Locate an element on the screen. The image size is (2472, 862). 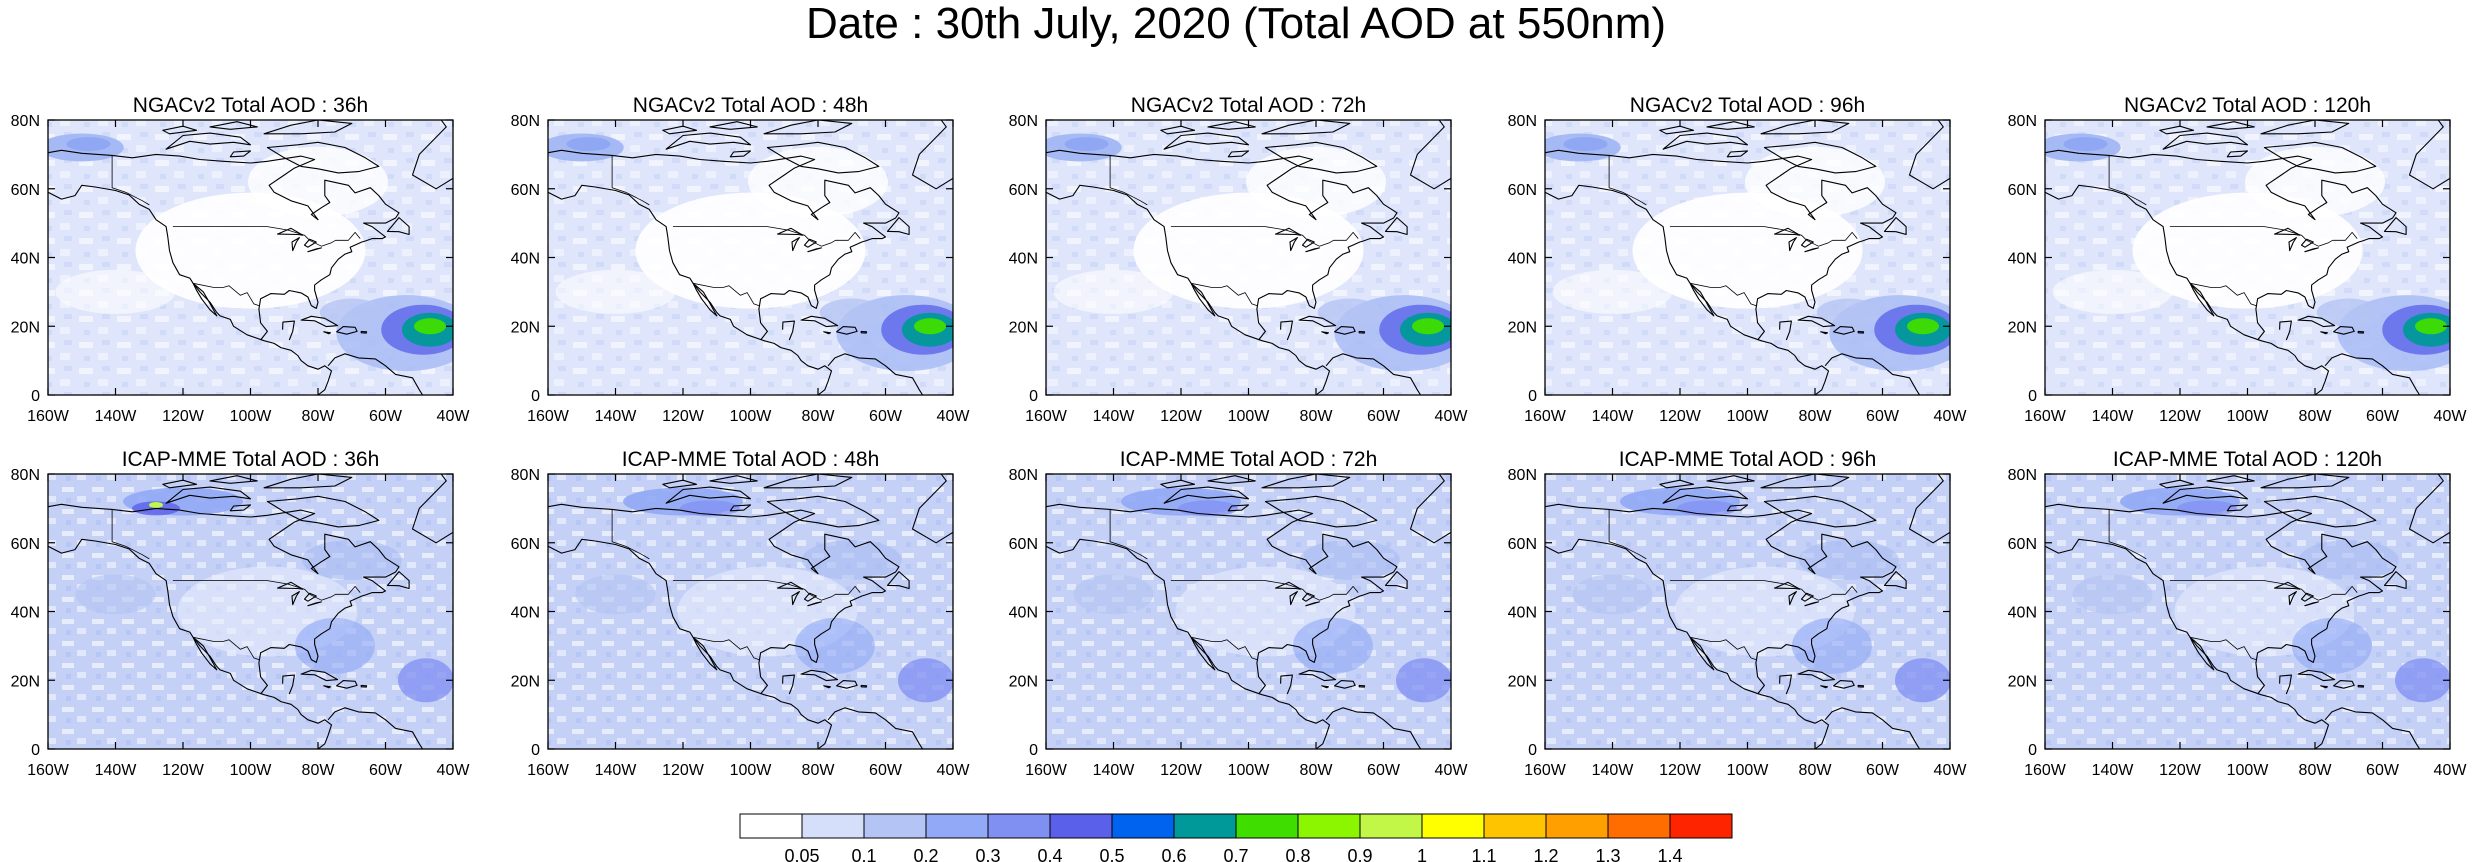
panel-title: ICAP-MME Total AOD : 120h is located at coordinates (2247, 459).